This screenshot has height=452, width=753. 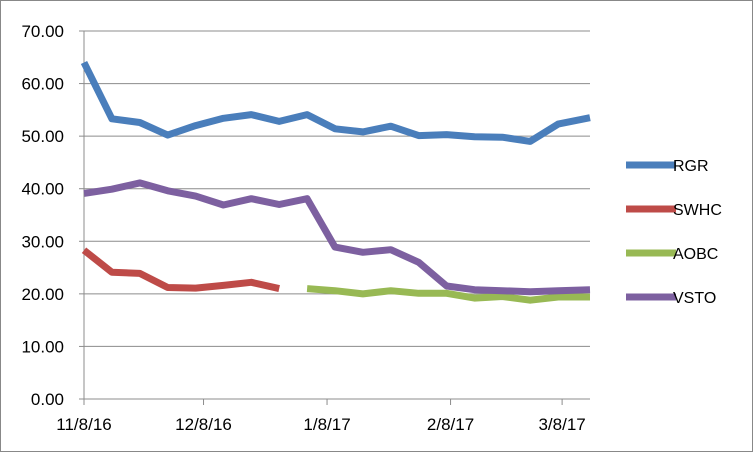 I want to click on x-tick-label: 3/8/17, so click(x=561, y=424).